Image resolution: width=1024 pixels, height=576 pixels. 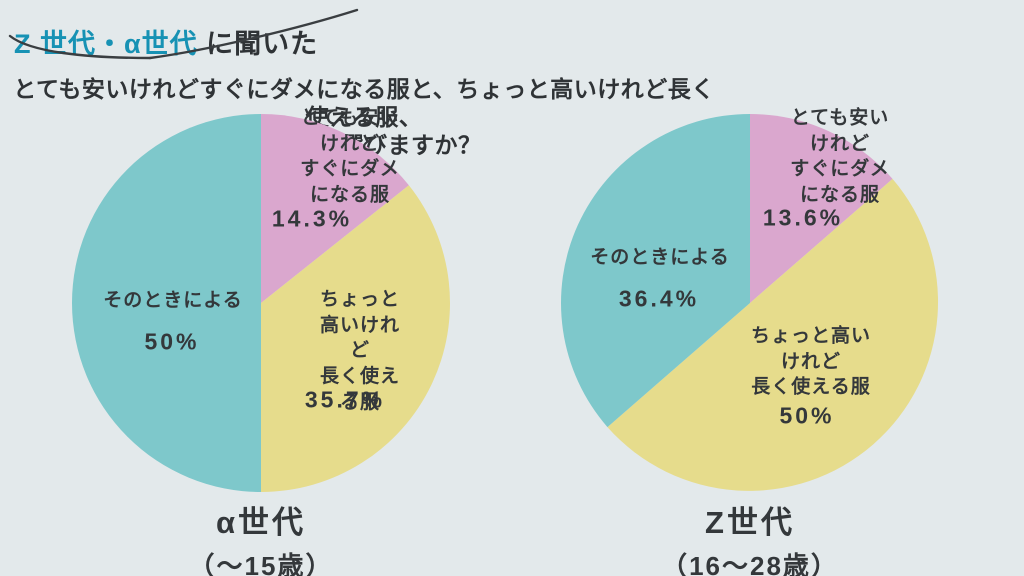 What do you see at coordinates (258, 44) in the screenshot?
I see `page-title-suffix: に聞いた` at bounding box center [258, 44].